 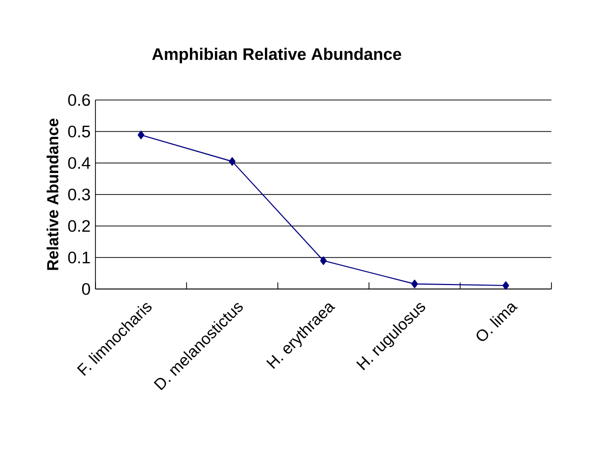 What do you see at coordinates (79, 194) in the screenshot?
I see `y-tick-label: 0.3` at bounding box center [79, 194].